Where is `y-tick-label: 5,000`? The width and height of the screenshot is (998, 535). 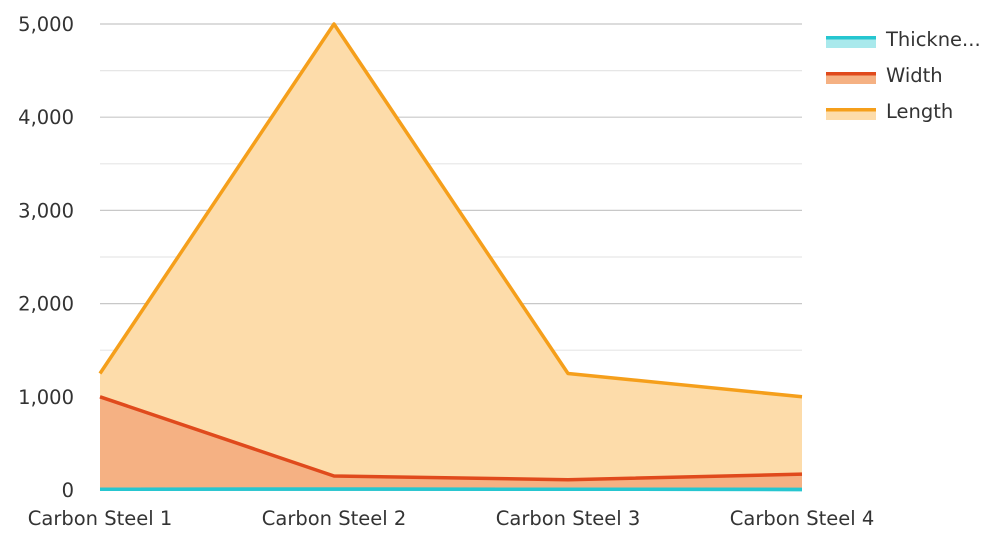 y-tick-label: 5,000 is located at coordinates (46, 24).